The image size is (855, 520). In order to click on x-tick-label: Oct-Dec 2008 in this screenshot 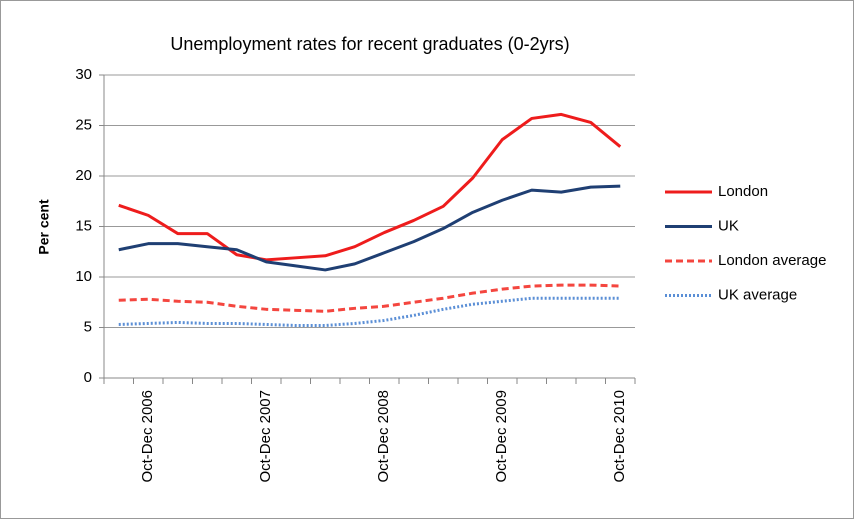, I will do `click(383, 436)`.